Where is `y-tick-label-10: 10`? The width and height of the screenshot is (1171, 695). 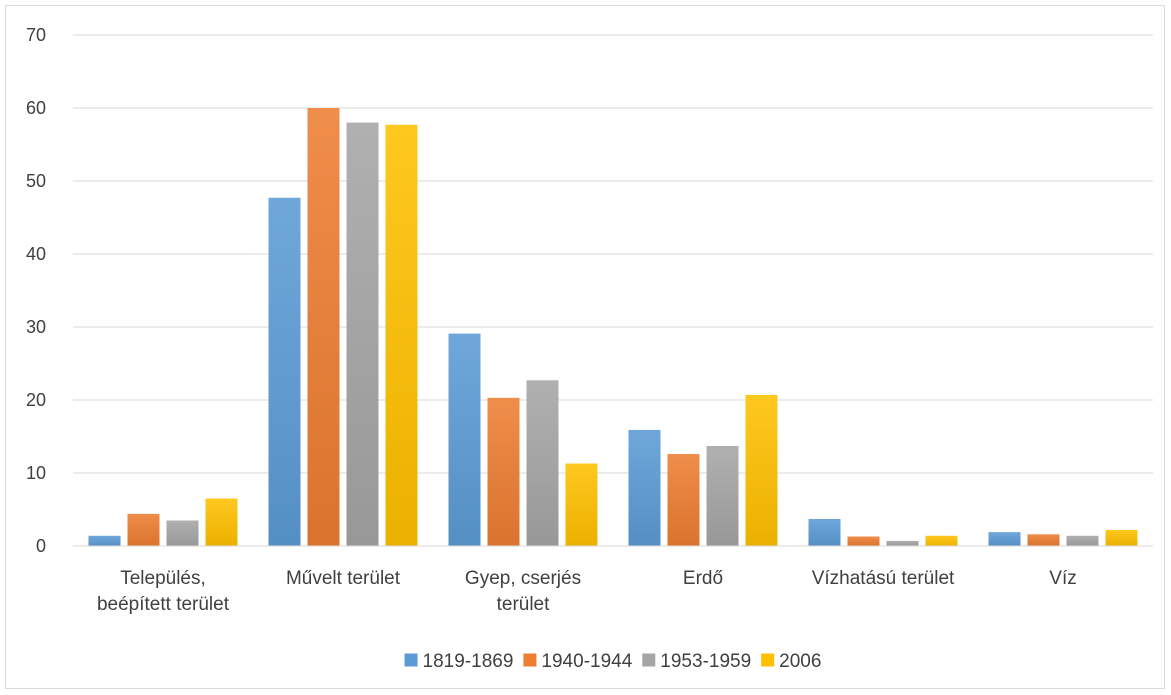 y-tick-label-10: 10 is located at coordinates (36, 473).